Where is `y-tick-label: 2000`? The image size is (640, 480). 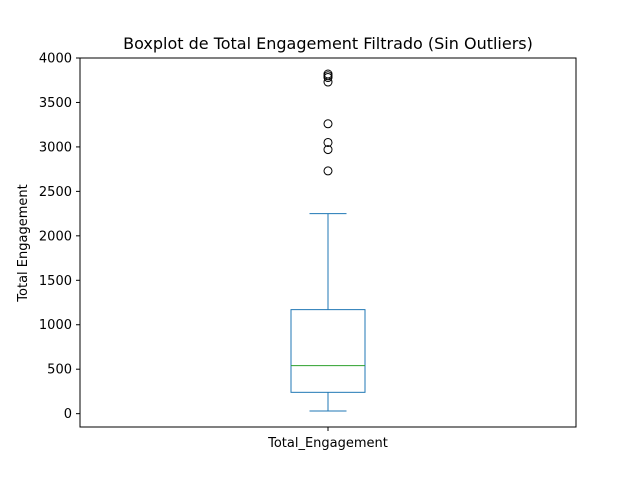
y-tick-label: 2000 is located at coordinates (55, 236).